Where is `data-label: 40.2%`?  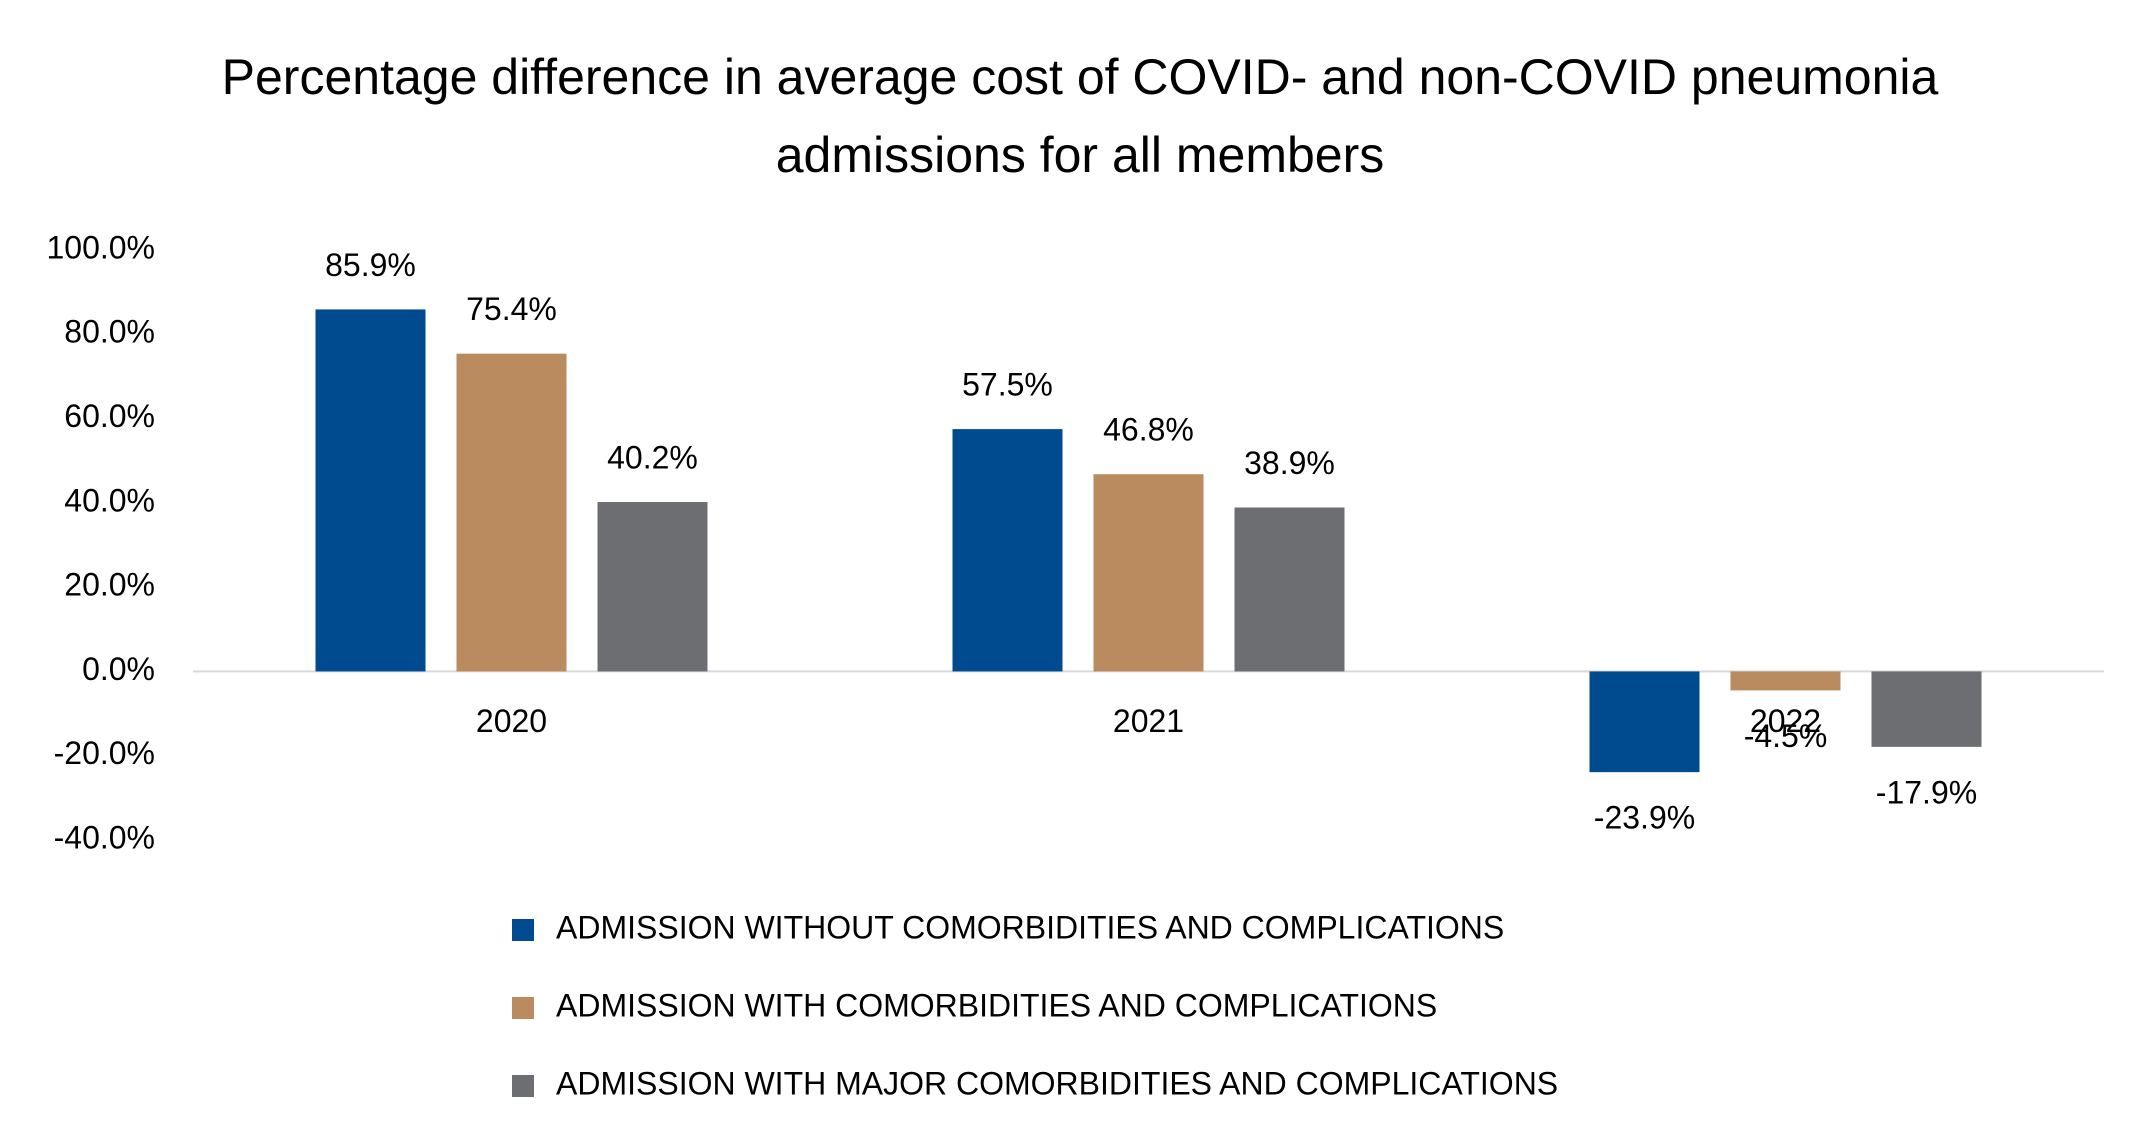
data-label: 40.2% is located at coordinates (652, 457).